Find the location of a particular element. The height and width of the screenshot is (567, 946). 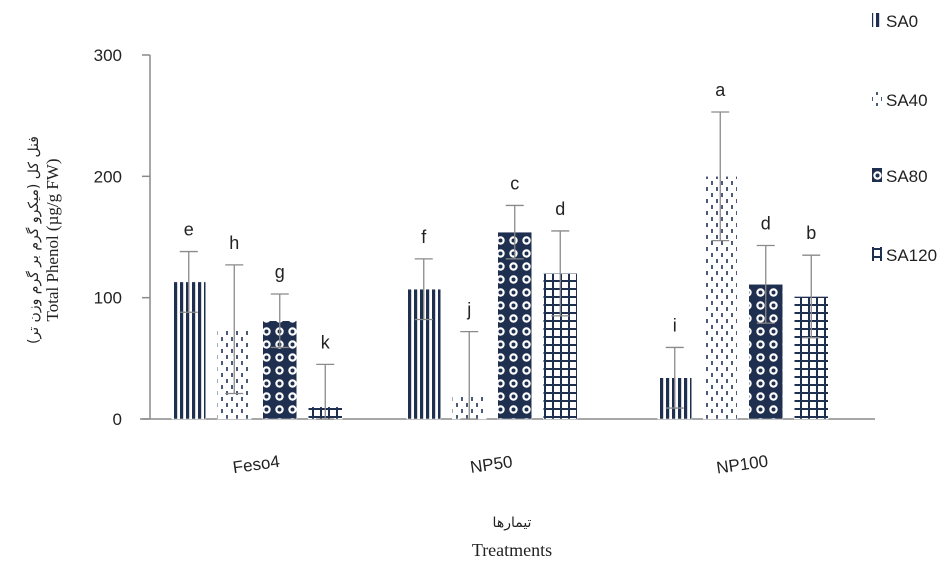

y-axis-title: Total Phenol (µg/g FW) is located at coordinates (52, 239).